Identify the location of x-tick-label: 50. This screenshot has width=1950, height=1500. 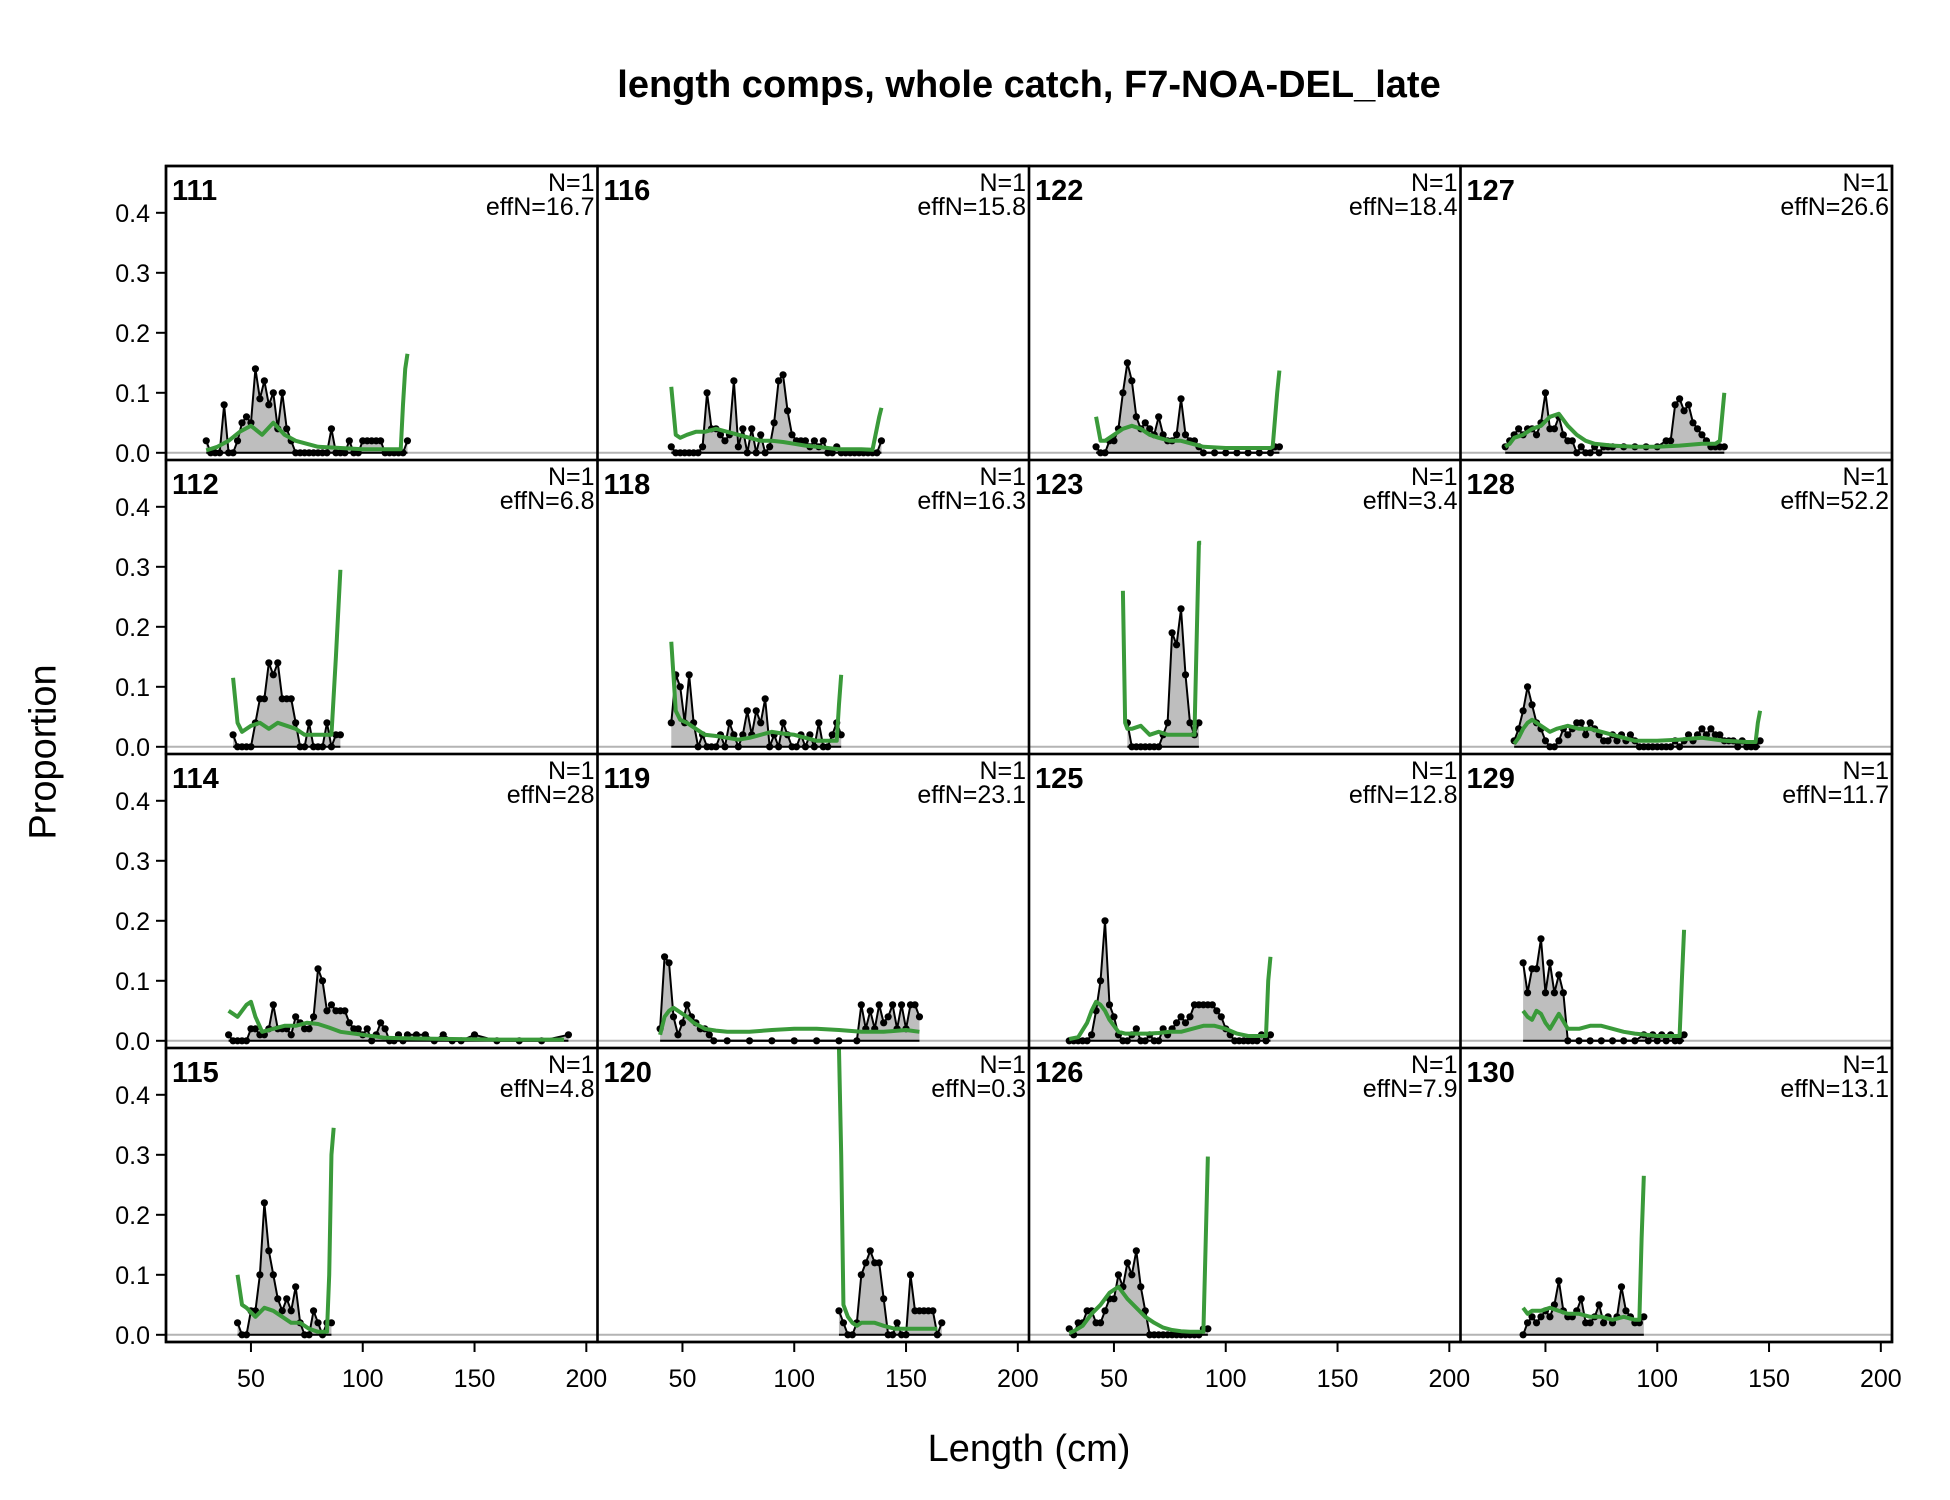
(1114, 1379).